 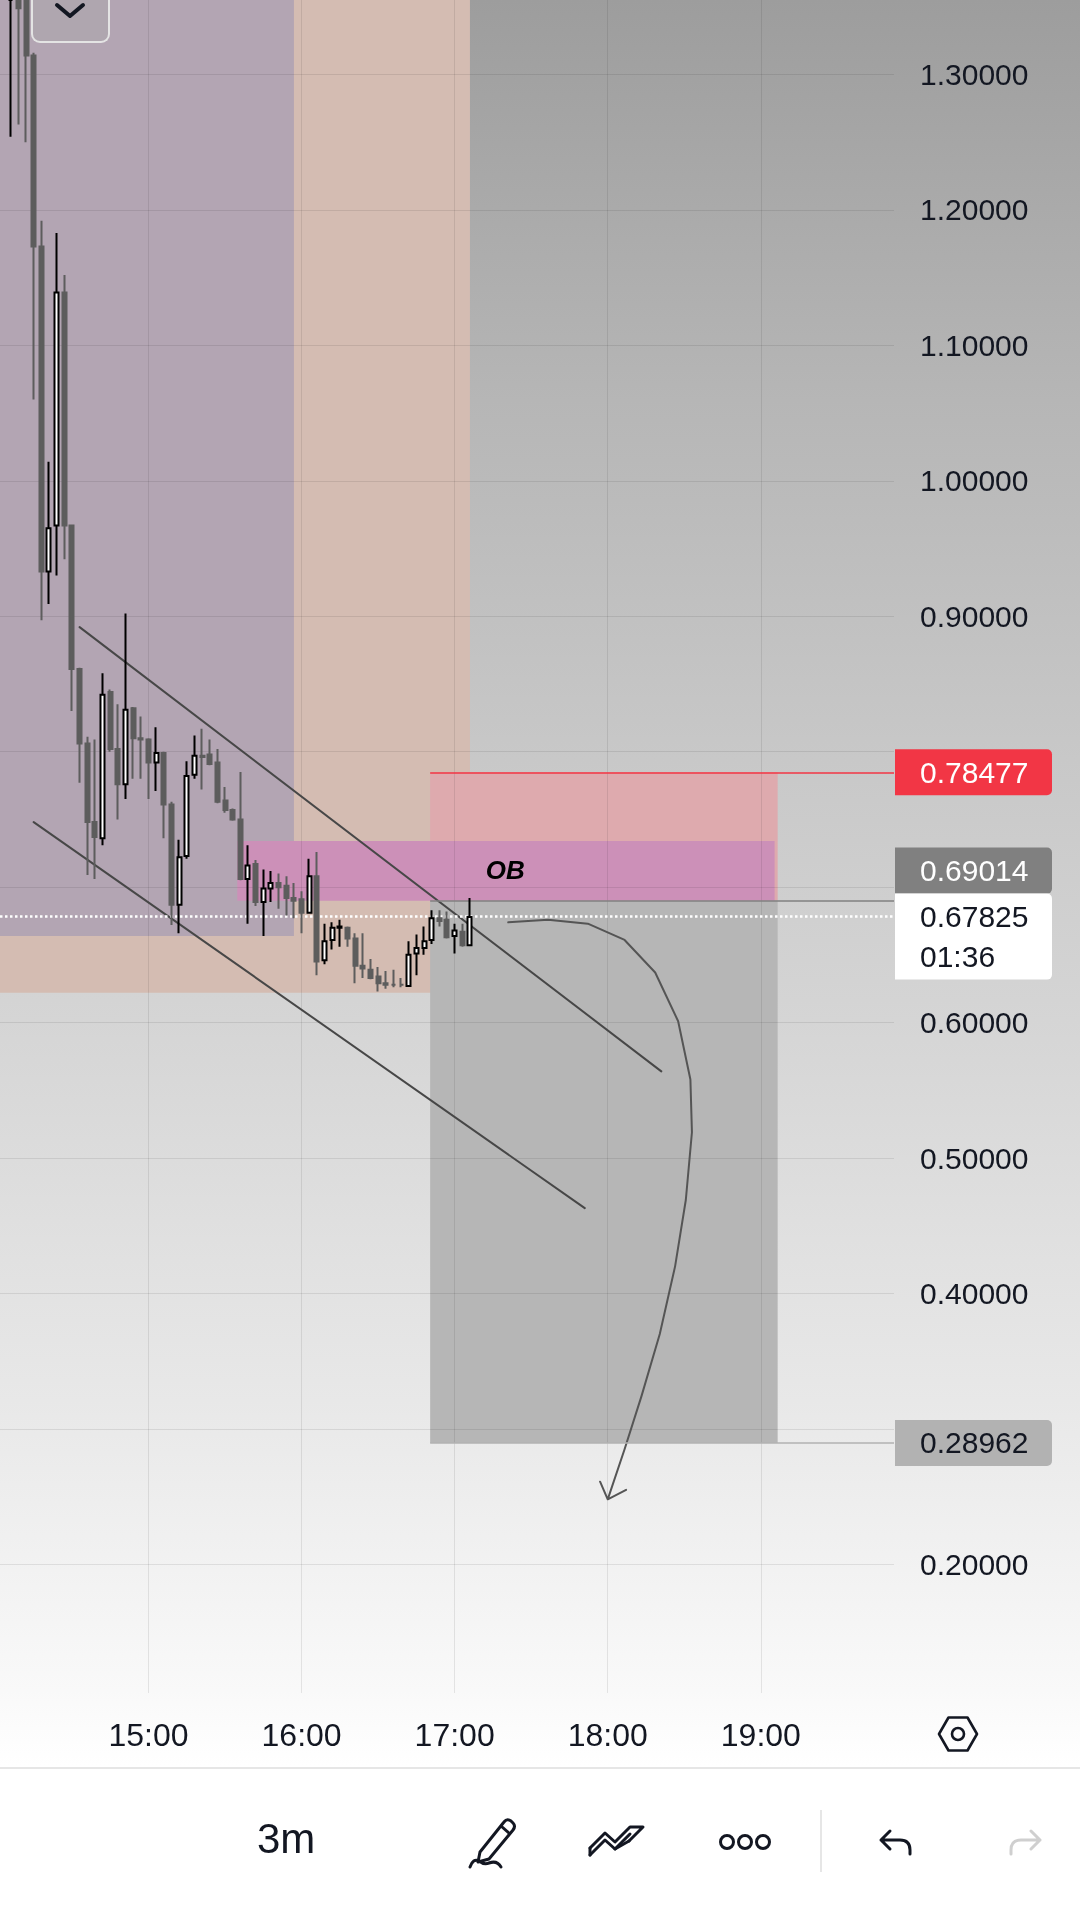 What do you see at coordinates (974, 74) in the screenshot?
I see `y-tick-label: 1.30000` at bounding box center [974, 74].